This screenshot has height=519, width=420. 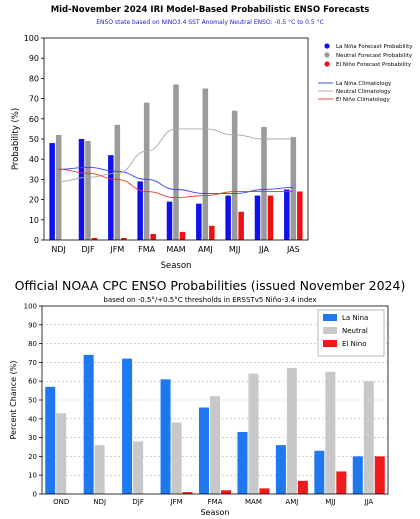 What do you see at coordinates (374, 65) in the screenshot?
I see `iri-legend-label: El Niño Forecast Probability` at bounding box center [374, 65].